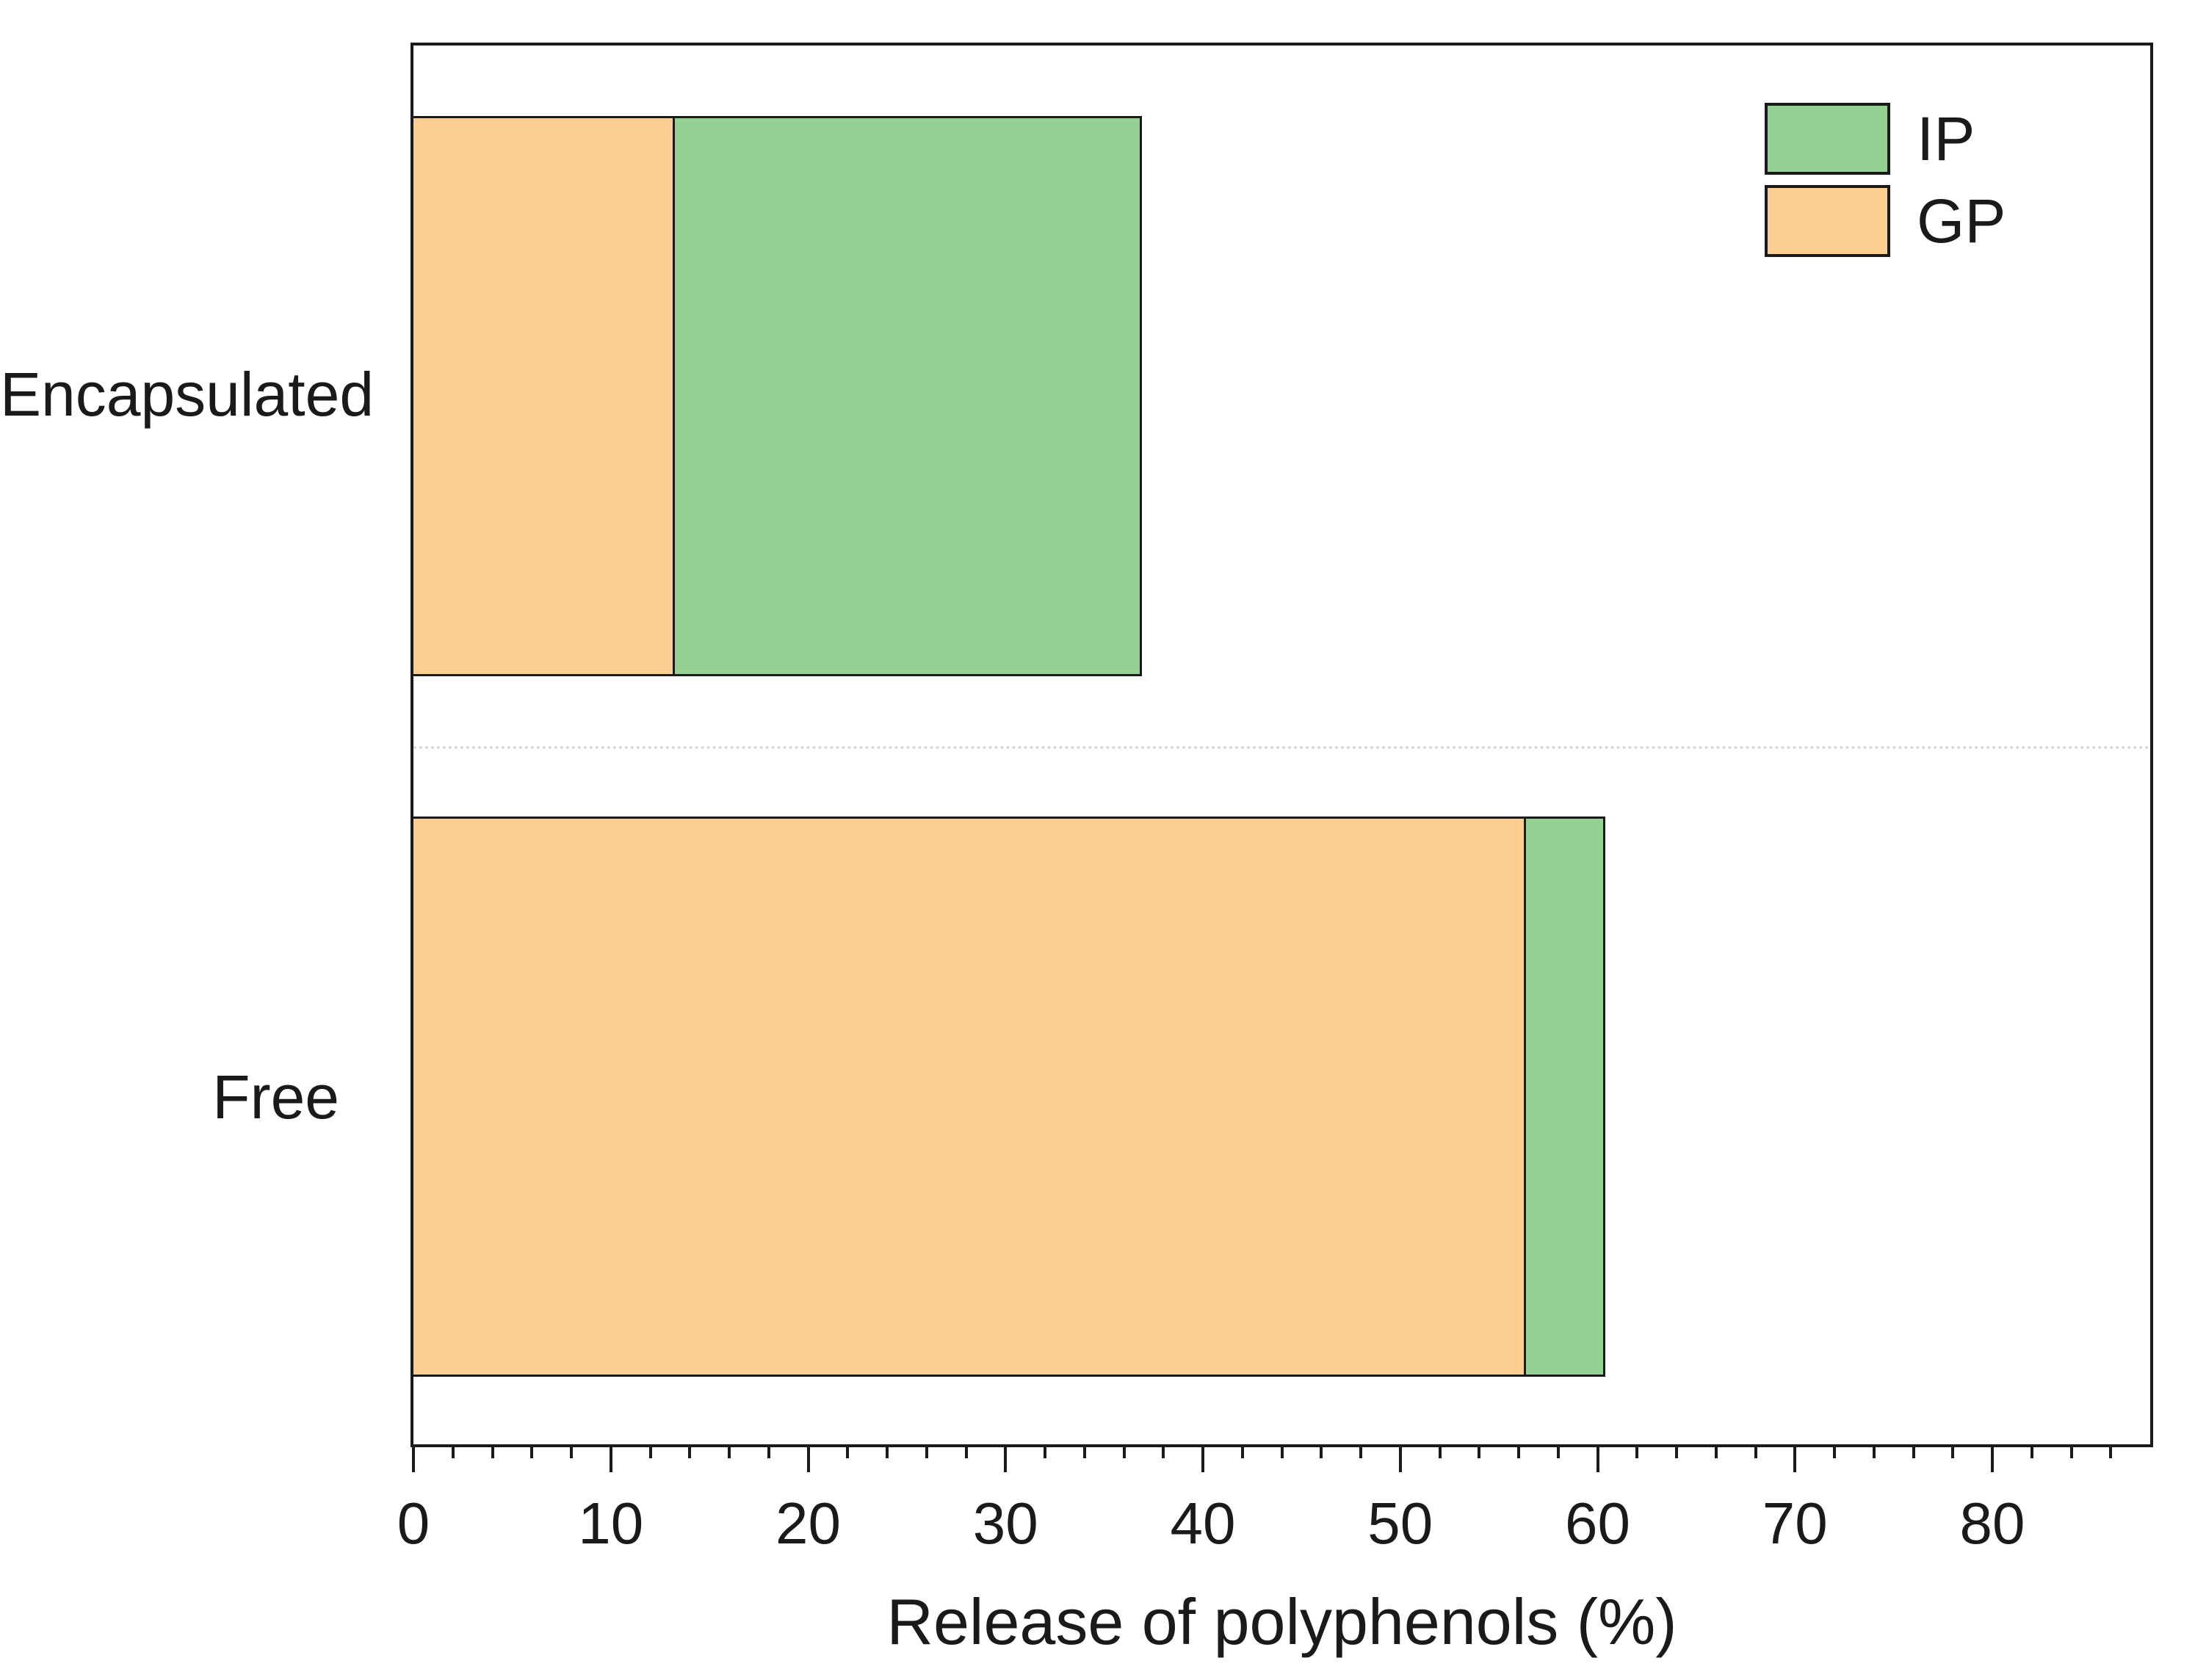 The height and width of the screenshot is (1680, 2195). Describe the element at coordinates (1827, 221) in the screenshot. I see `legend-swatch-gp` at that location.